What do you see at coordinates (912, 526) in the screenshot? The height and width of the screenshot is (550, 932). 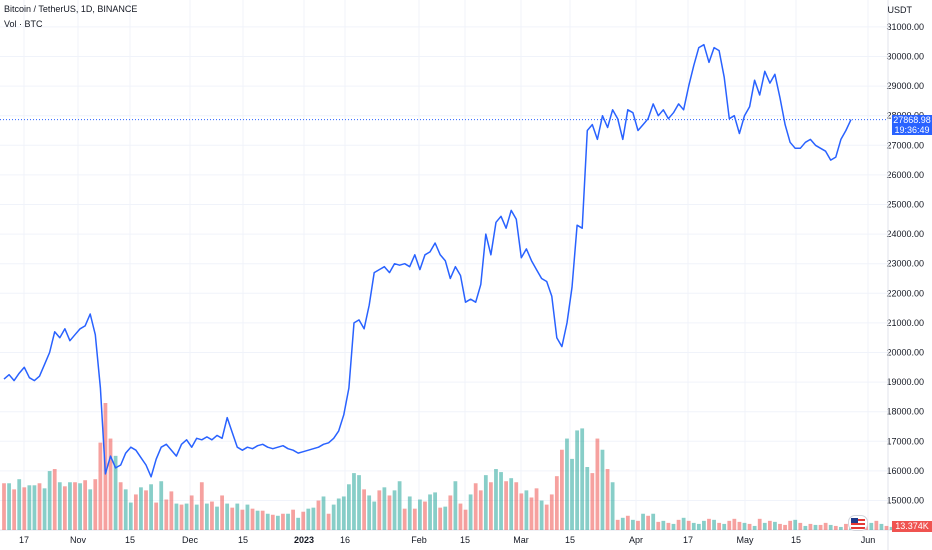 I see `last-volume-tag: 13.374K` at bounding box center [912, 526].